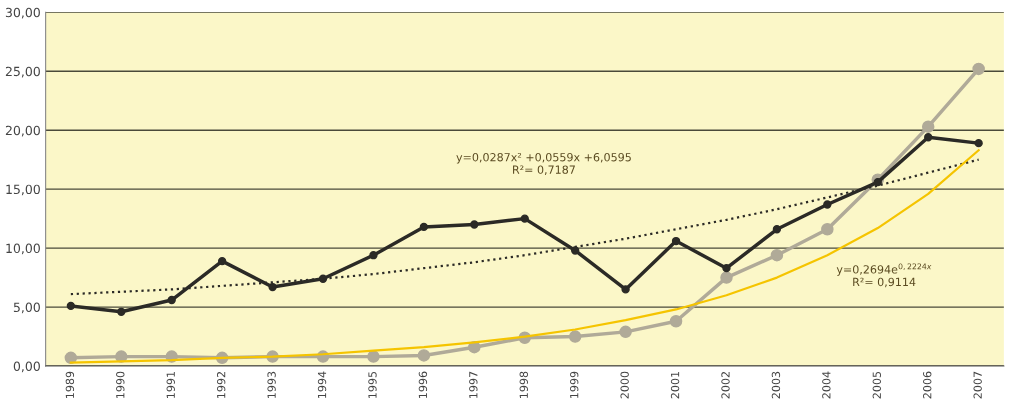  What do you see at coordinates (120, 384) in the screenshot?
I see `x-tick-label: 1990` at bounding box center [120, 384].